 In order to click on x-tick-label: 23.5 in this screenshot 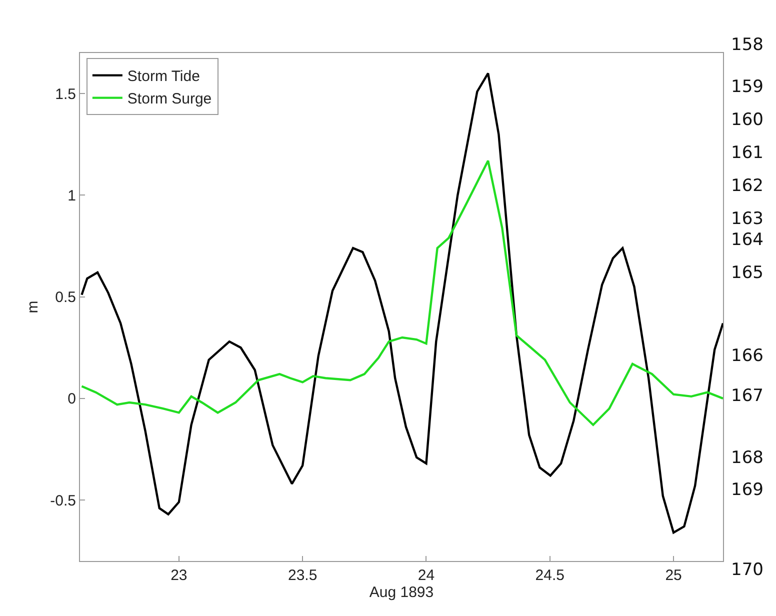, I will do `click(303, 575)`.